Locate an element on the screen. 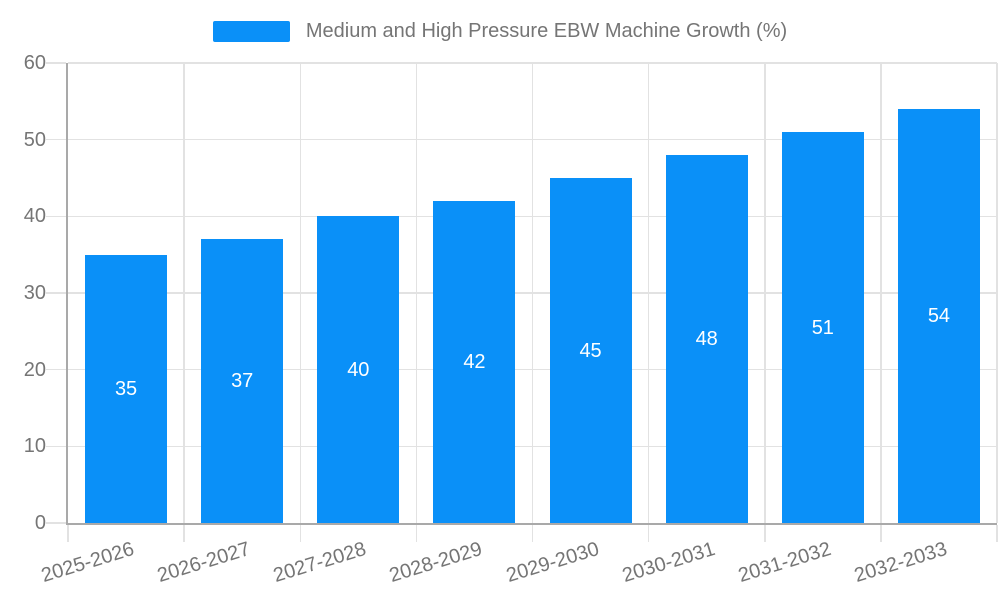 This screenshot has height=604, width=1000. bar-value-label: 40 is located at coordinates (358, 369).